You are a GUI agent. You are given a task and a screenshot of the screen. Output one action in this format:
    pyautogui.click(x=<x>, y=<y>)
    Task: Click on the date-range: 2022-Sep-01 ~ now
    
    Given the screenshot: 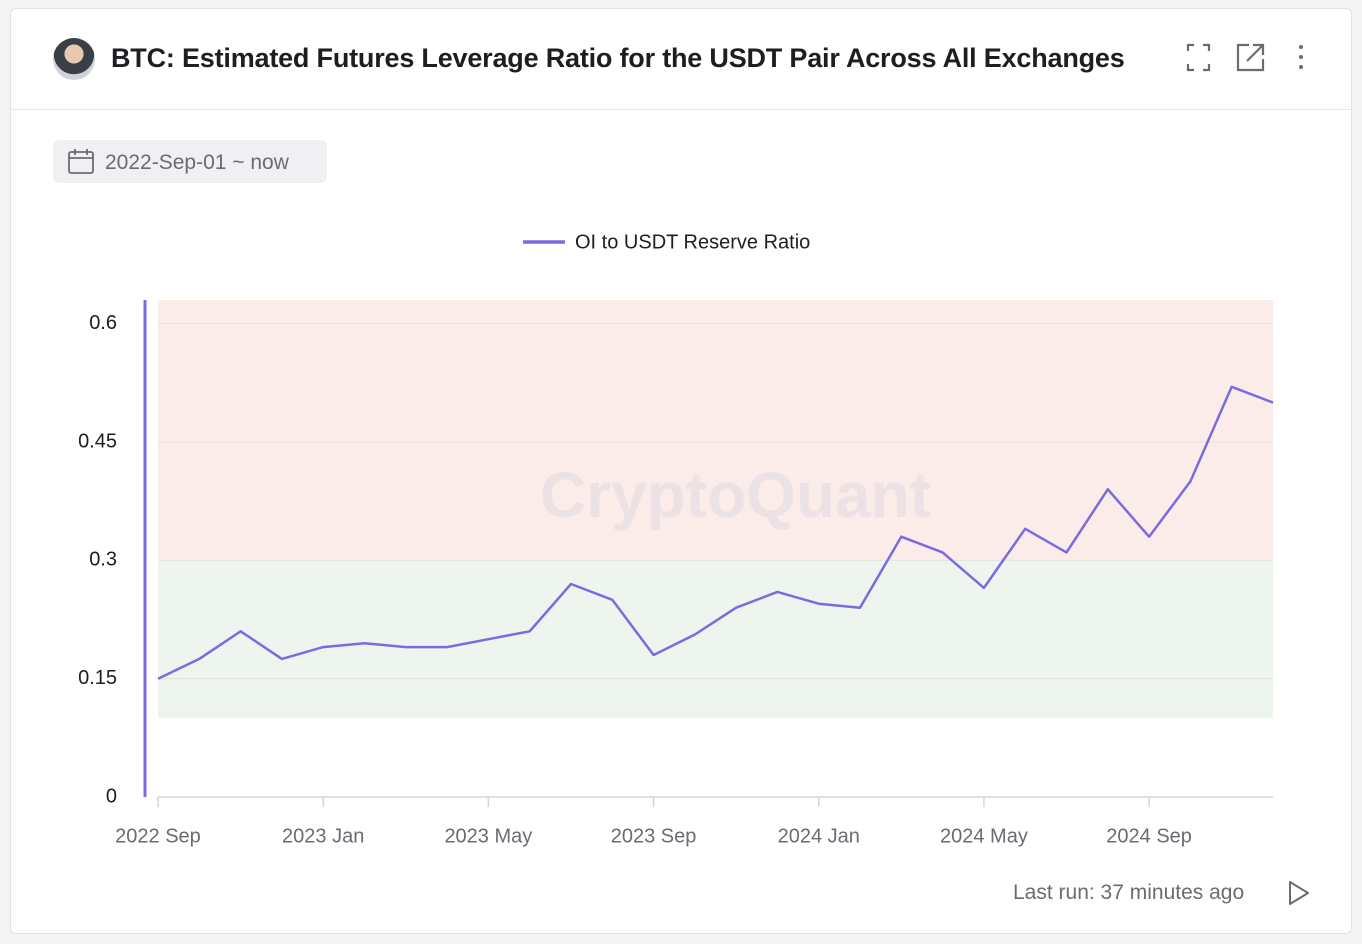 What is the action you would take?
    pyautogui.click(x=197, y=162)
    